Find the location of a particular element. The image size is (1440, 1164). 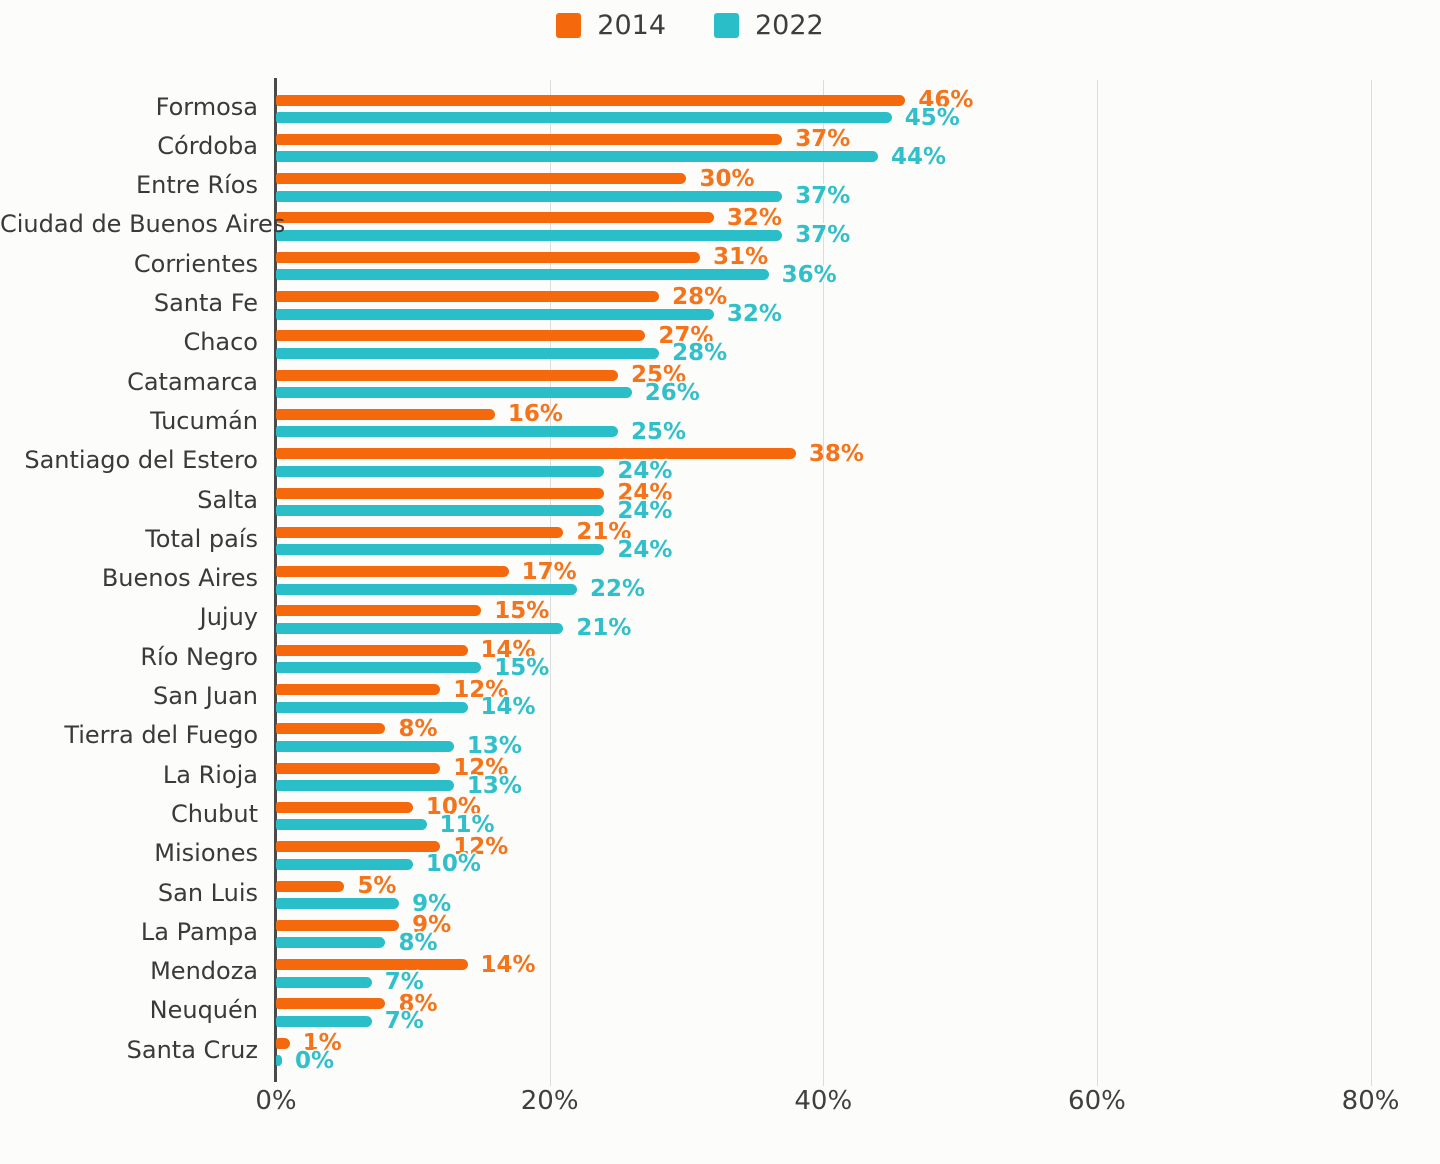

bar-2014-san-luis is located at coordinates (310, 886).